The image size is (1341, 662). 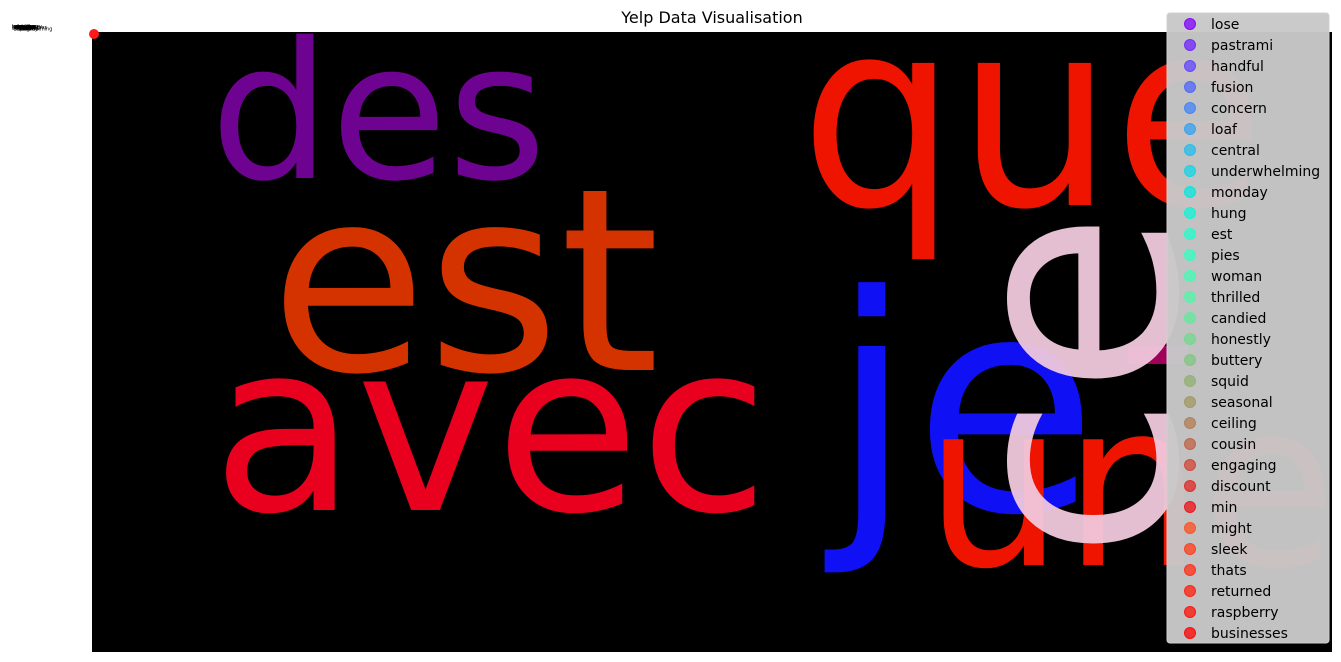 I want to click on point-label-sleek: sleek, so click(x=20, y=28).